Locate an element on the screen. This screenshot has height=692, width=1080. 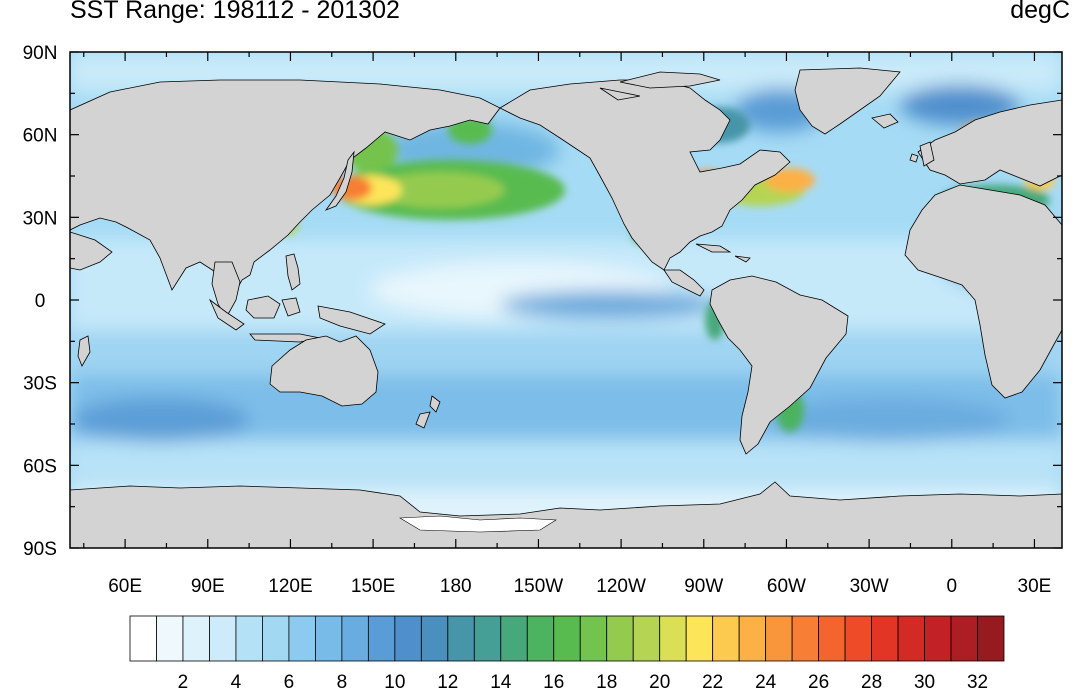
latitude-labels: 90N 60N 30N 0 30S 60S 90S is located at coordinates (40, 301).